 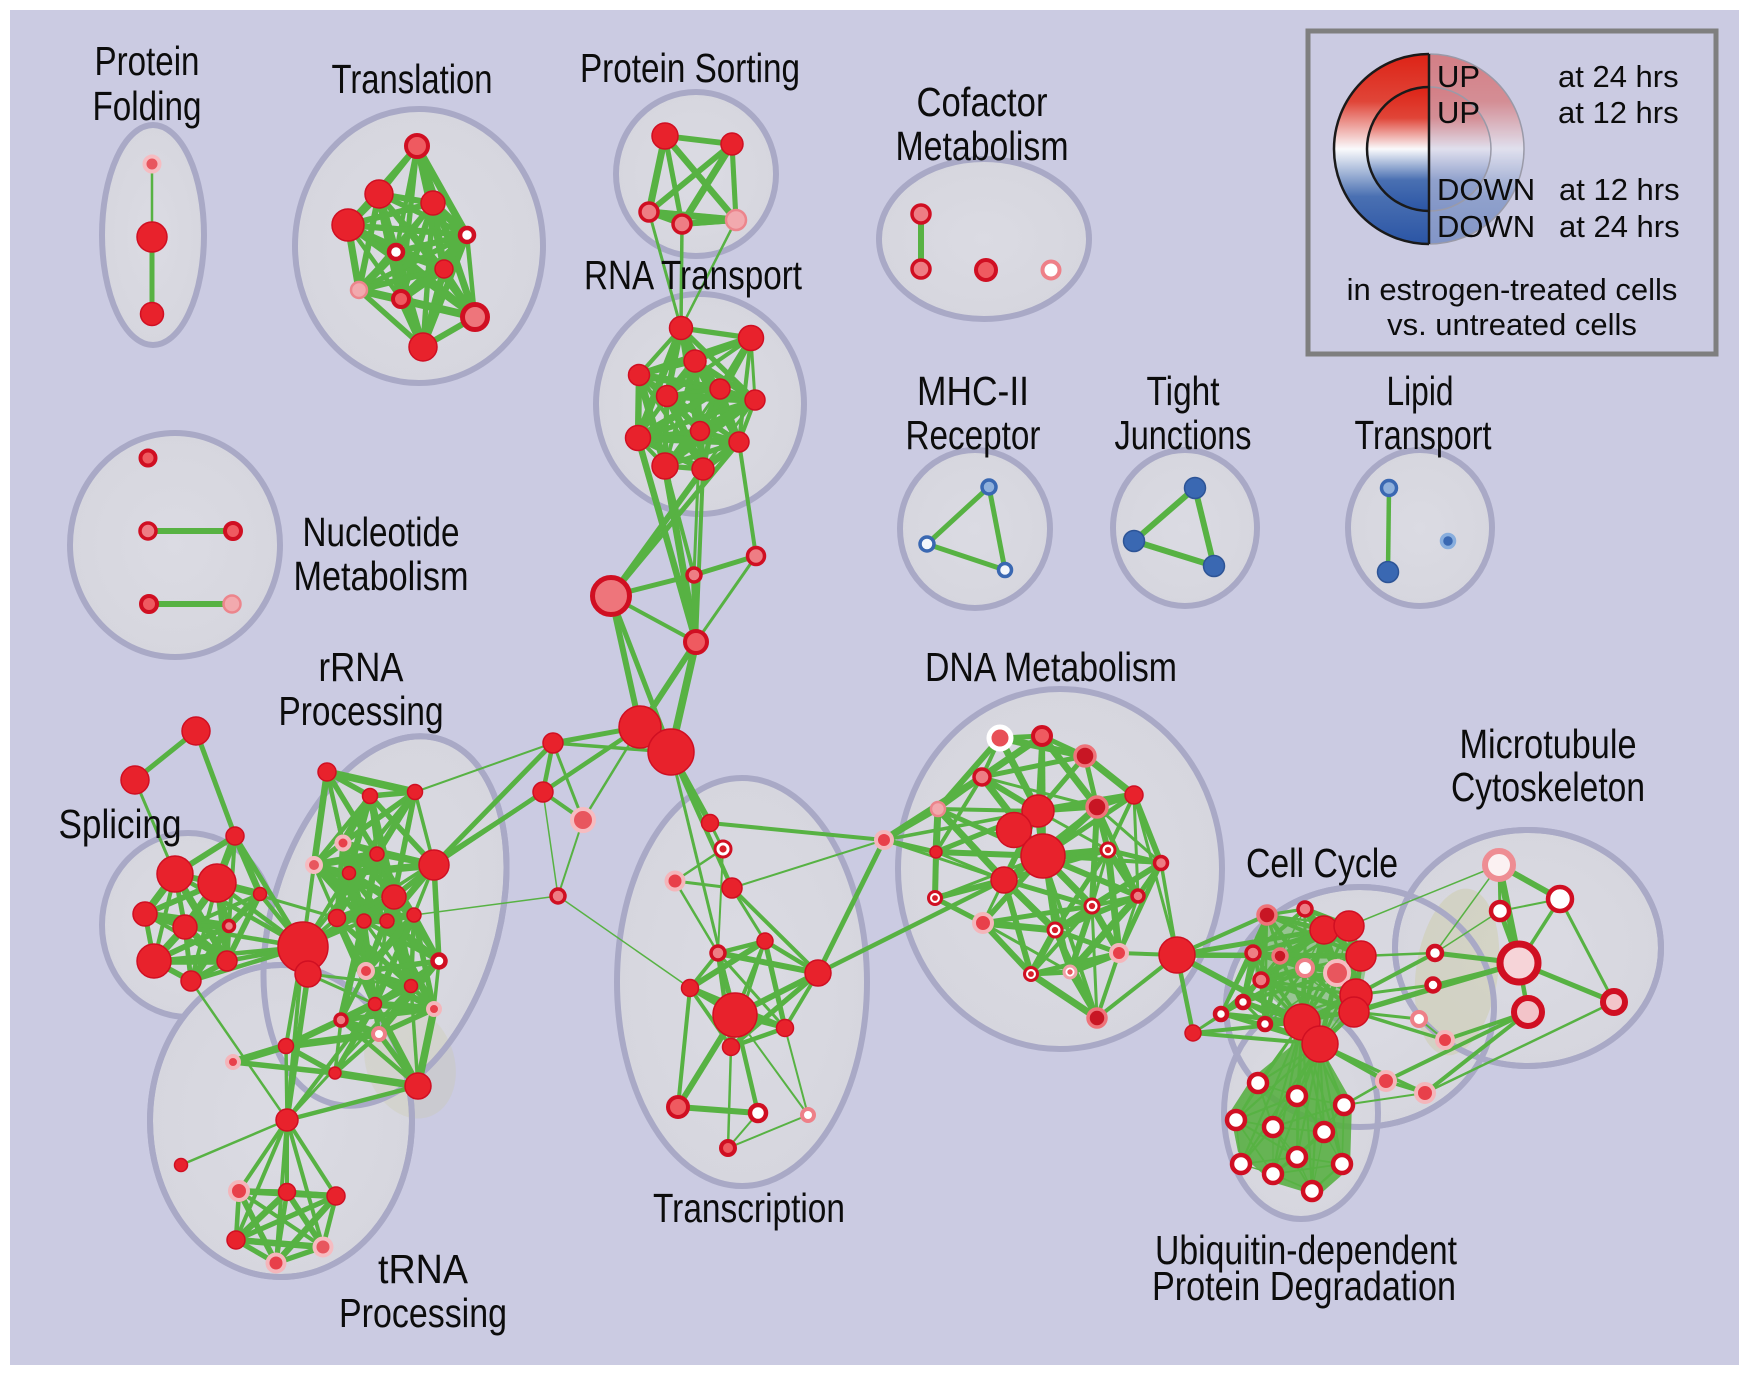 What do you see at coordinates (1548, 744) in the screenshot?
I see `svg-text: Microtubule` at bounding box center [1548, 744].